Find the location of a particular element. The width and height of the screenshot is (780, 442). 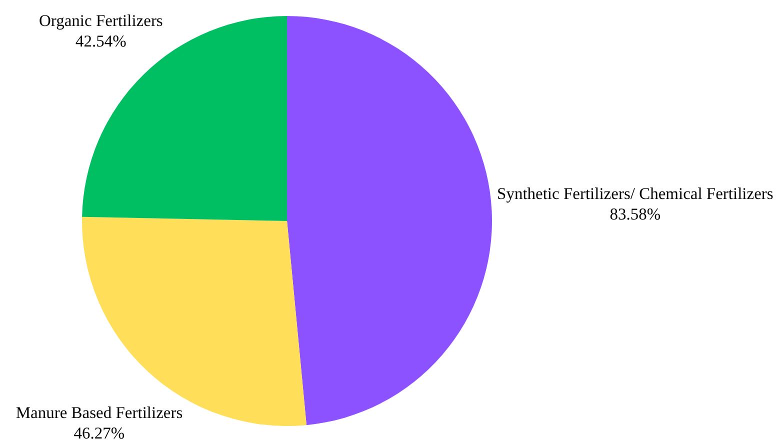

slice-label: Manure Based Fertilizers is located at coordinates (99, 412).